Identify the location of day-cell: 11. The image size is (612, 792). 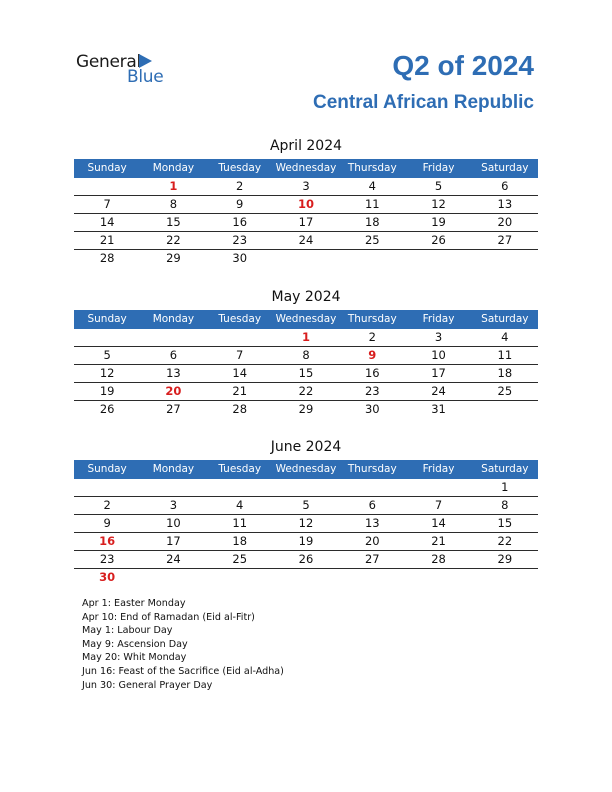
(240, 523).